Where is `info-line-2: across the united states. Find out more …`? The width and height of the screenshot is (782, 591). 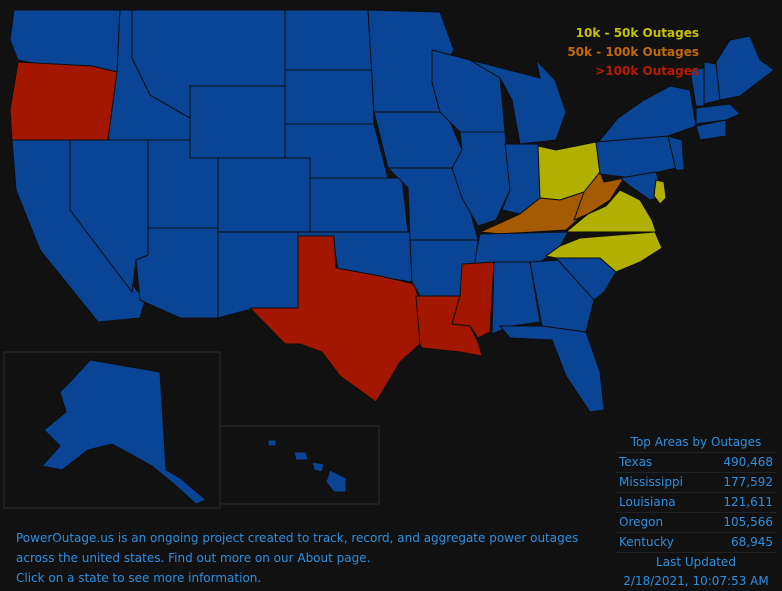 info-line-2: across the united states. Find out more … is located at coordinates (193, 558).